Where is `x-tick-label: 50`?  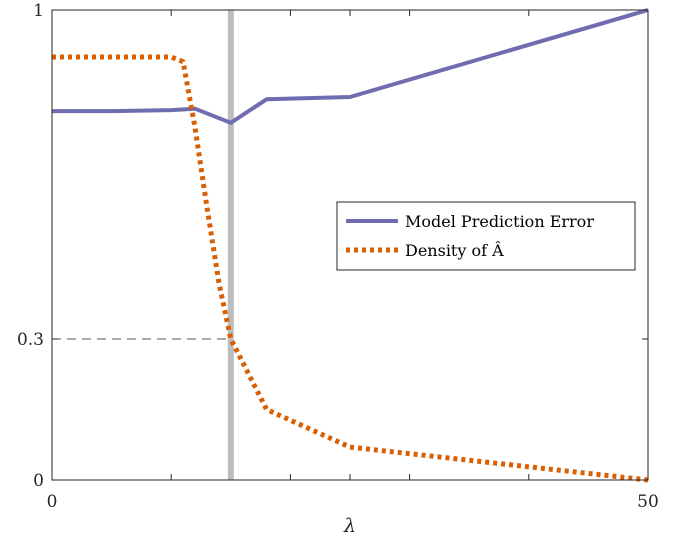
x-tick-label: 50 is located at coordinates (648, 502).